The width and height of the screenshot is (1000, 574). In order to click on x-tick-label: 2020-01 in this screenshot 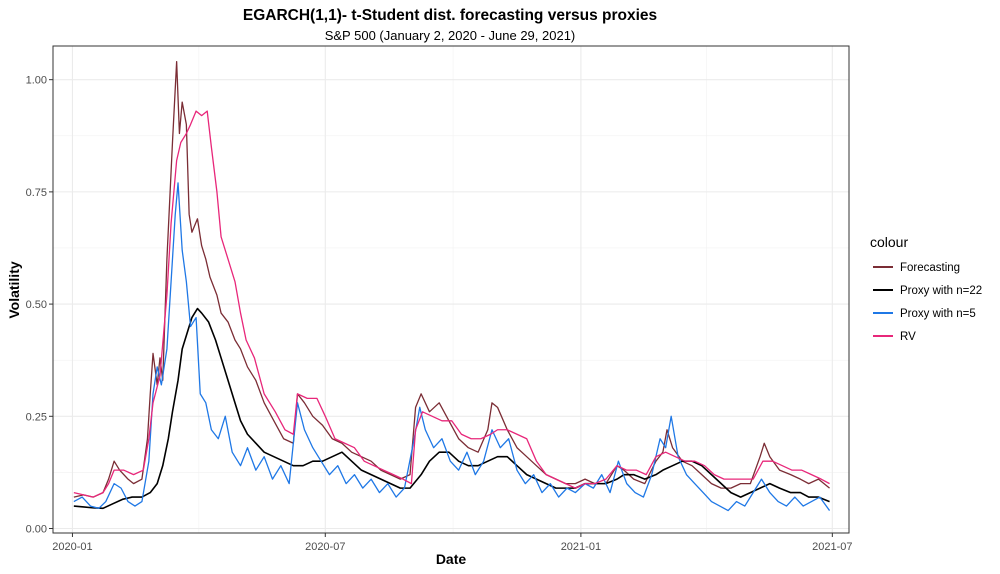, I will do `click(72, 547)`.